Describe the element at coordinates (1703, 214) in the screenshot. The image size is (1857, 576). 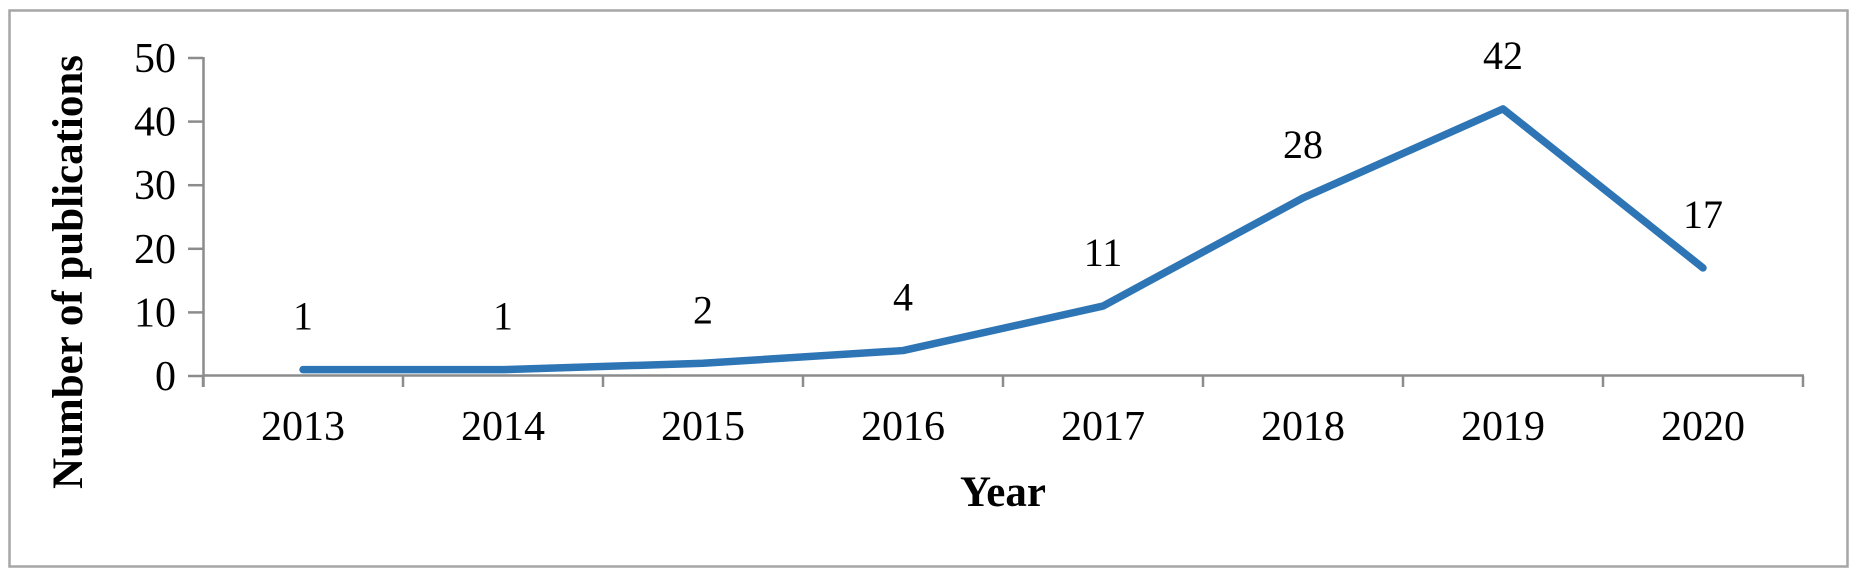
I see `data-label-2020: 17` at that location.